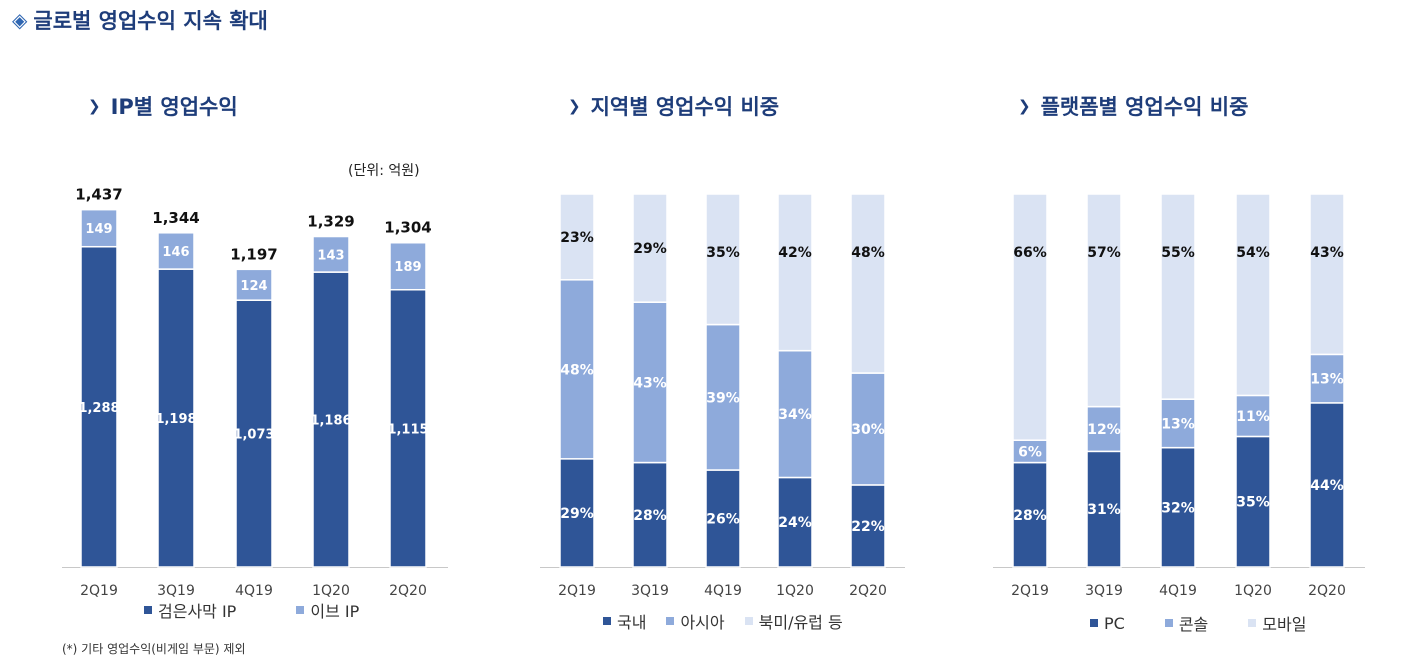  What do you see at coordinates (1104, 253) in the screenshot?
I see `data-label: 57%` at bounding box center [1104, 253].